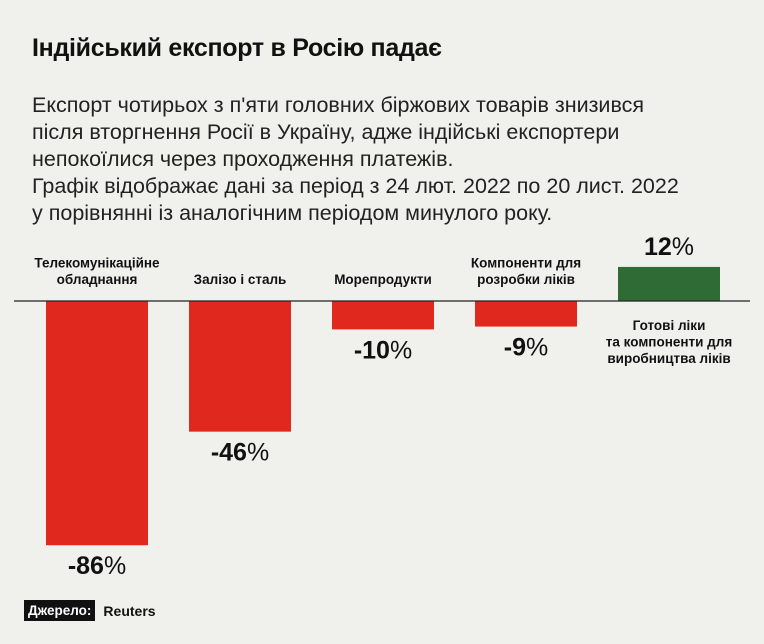 This screenshot has width=764, height=644. I want to click on category-label: Залізо і сталь, so click(240, 279).